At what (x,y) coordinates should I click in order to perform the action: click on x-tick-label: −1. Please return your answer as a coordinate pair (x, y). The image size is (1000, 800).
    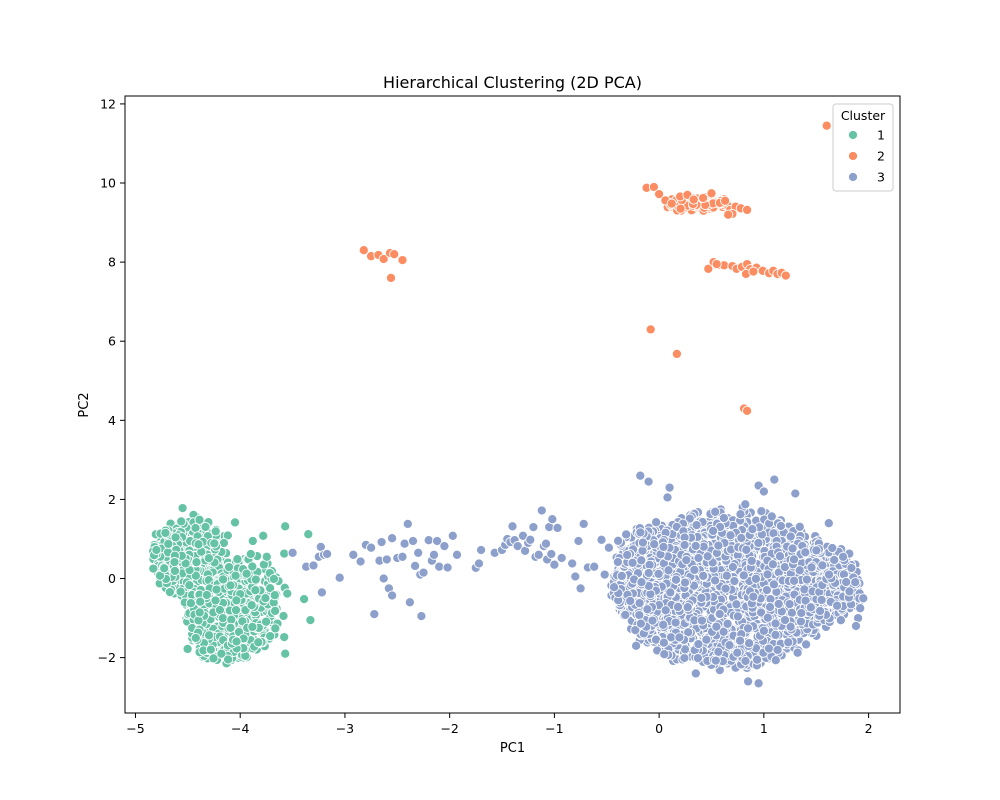
    Looking at the image, I should click on (554, 728).